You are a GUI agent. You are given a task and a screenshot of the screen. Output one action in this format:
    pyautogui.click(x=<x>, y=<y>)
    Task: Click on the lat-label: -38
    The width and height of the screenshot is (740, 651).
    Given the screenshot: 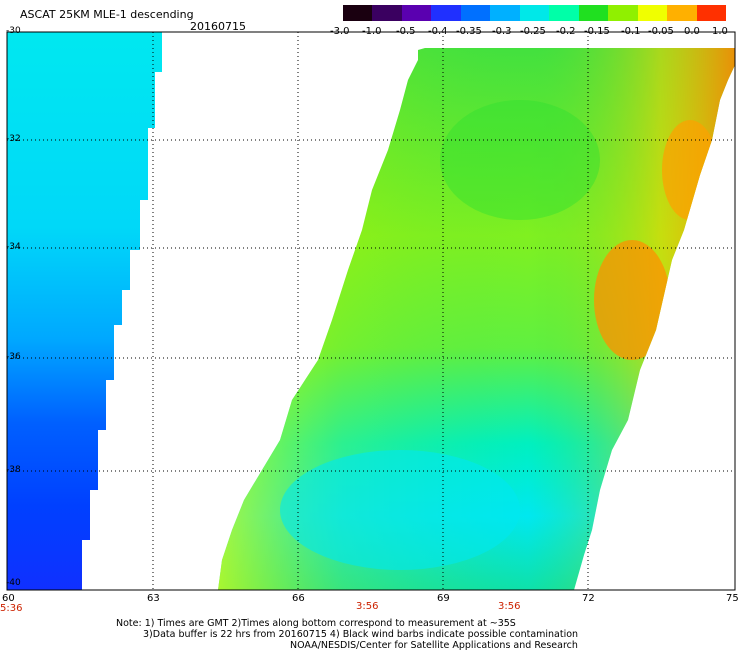 What is the action you would take?
    pyautogui.click(x=13, y=470)
    